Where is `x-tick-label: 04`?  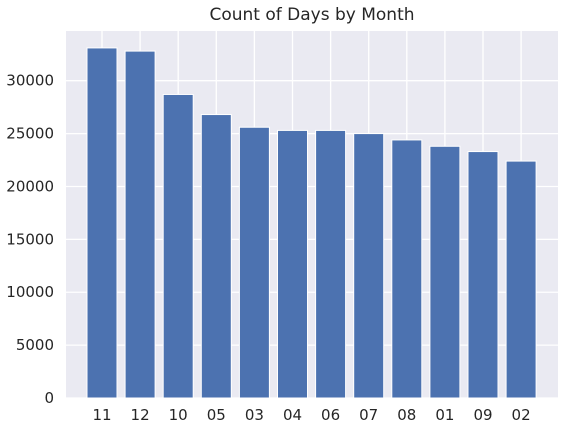 x-tick-label: 04 is located at coordinates (292, 415).